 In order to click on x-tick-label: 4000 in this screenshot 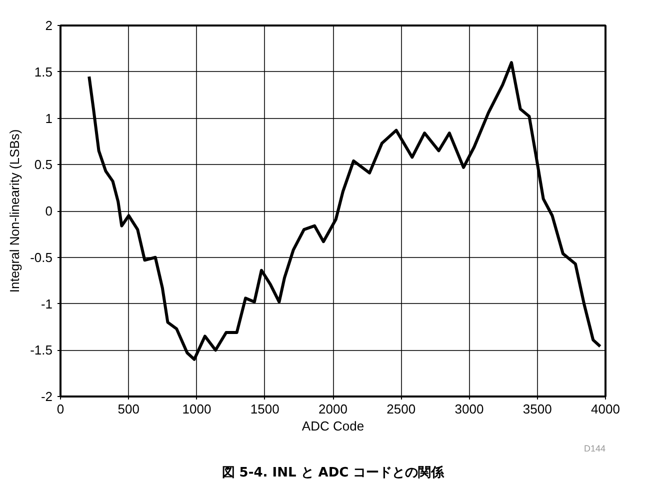, I will do `click(605, 409)`.